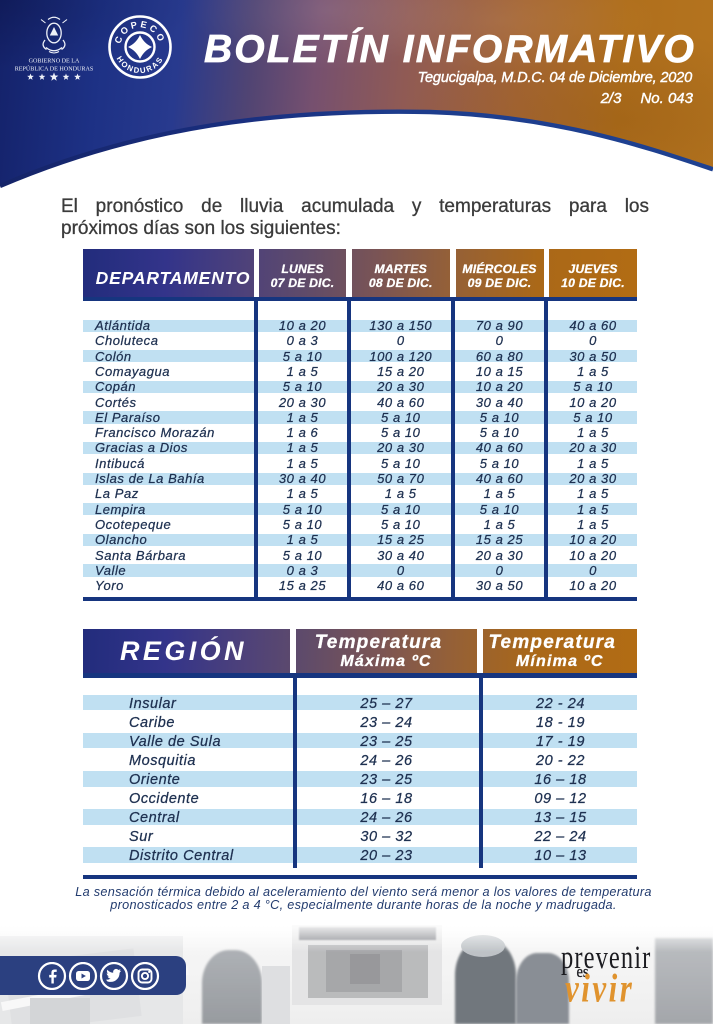  I want to click on svg-text: GOBIERNO DE LA, so click(54, 62).